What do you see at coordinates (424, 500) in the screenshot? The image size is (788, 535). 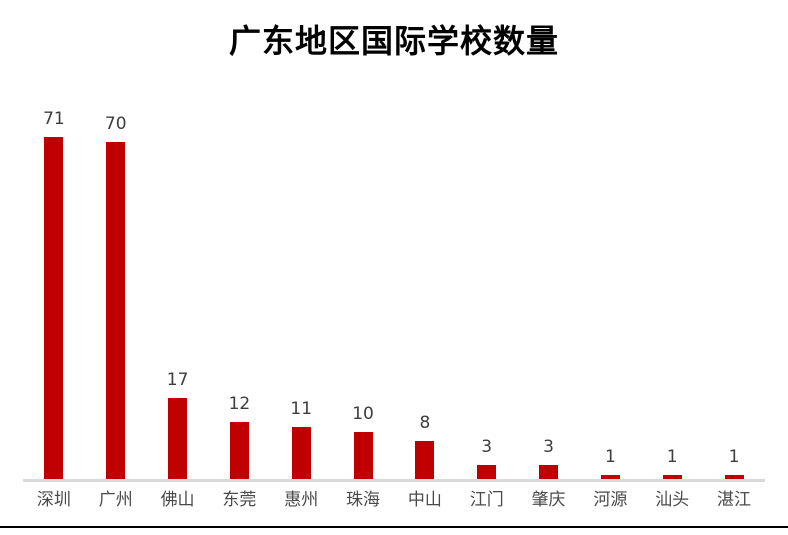 I see `category-label: 中山` at bounding box center [424, 500].